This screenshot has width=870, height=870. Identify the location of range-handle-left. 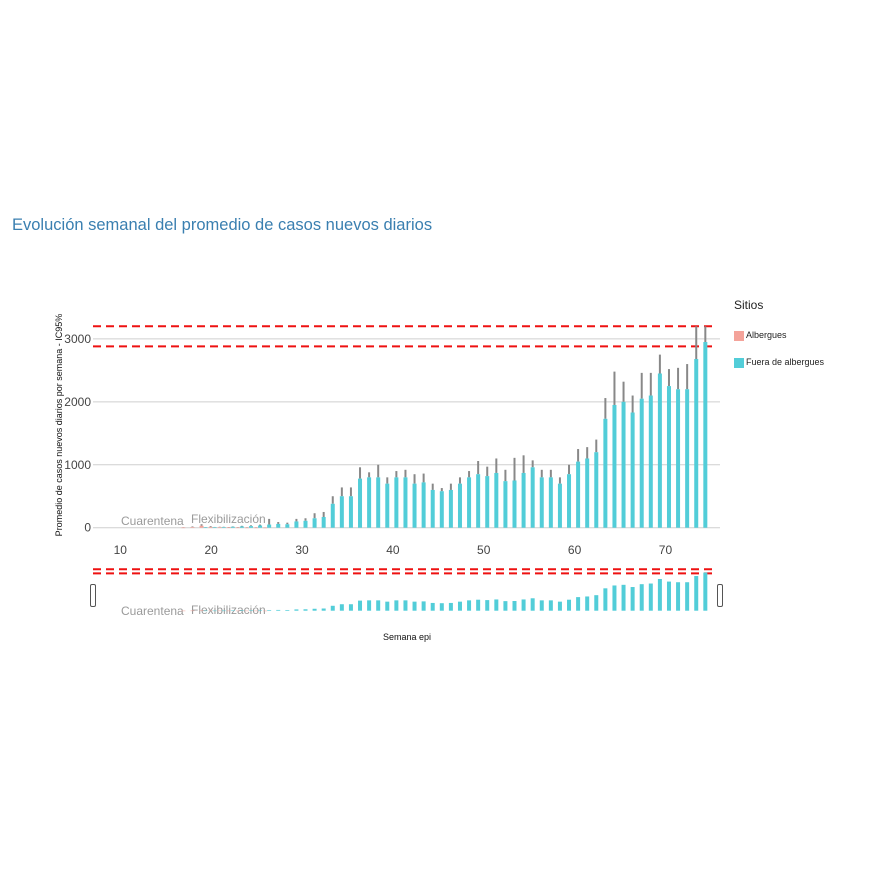
(93, 595).